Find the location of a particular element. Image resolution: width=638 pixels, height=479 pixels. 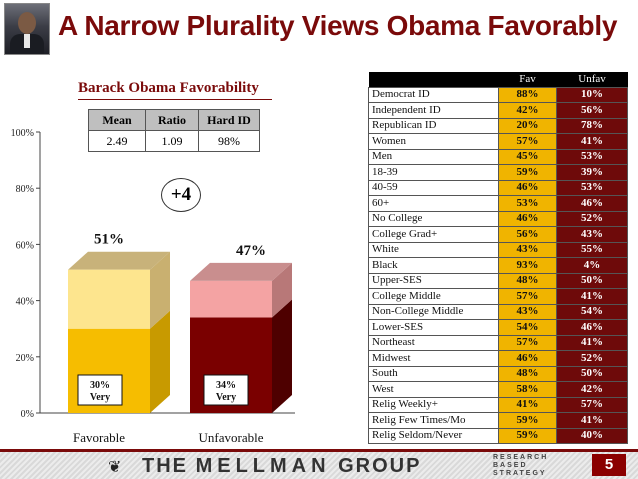

stats-table: Mean Ratio Hard ID 2.49 1.09 98% is located at coordinates (174, 130).